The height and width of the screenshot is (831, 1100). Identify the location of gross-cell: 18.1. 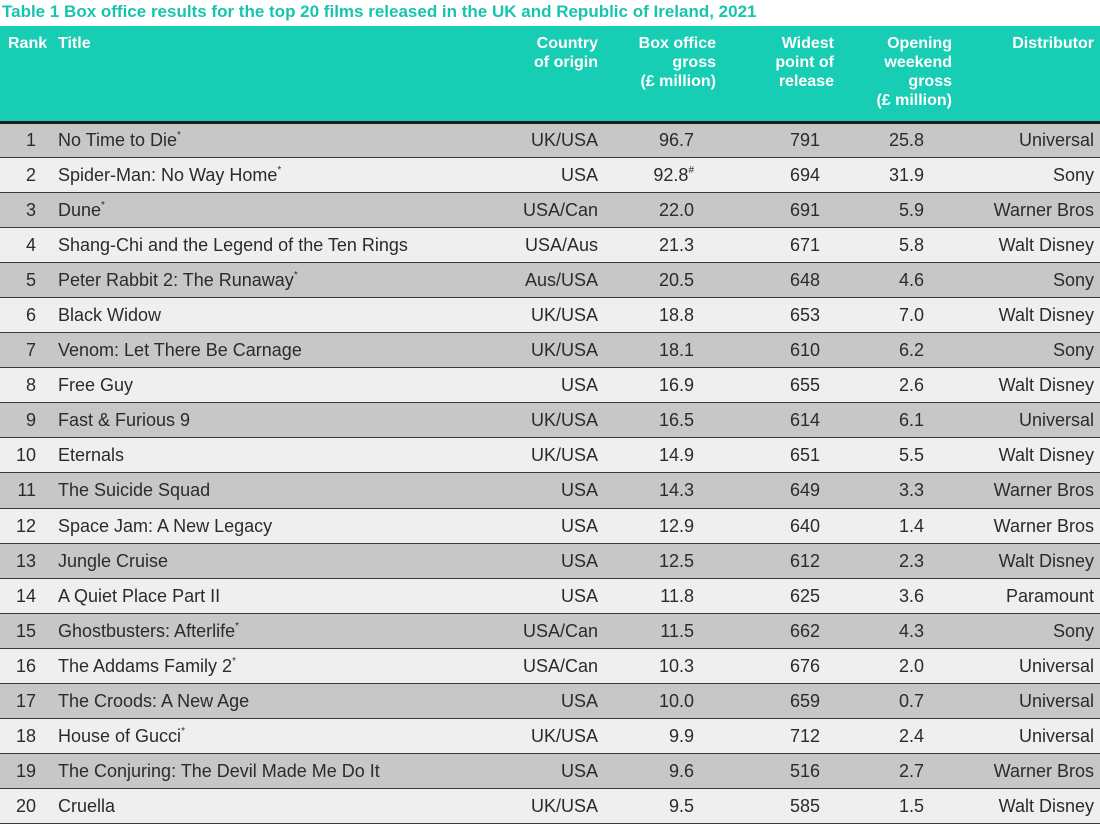
(663, 350).